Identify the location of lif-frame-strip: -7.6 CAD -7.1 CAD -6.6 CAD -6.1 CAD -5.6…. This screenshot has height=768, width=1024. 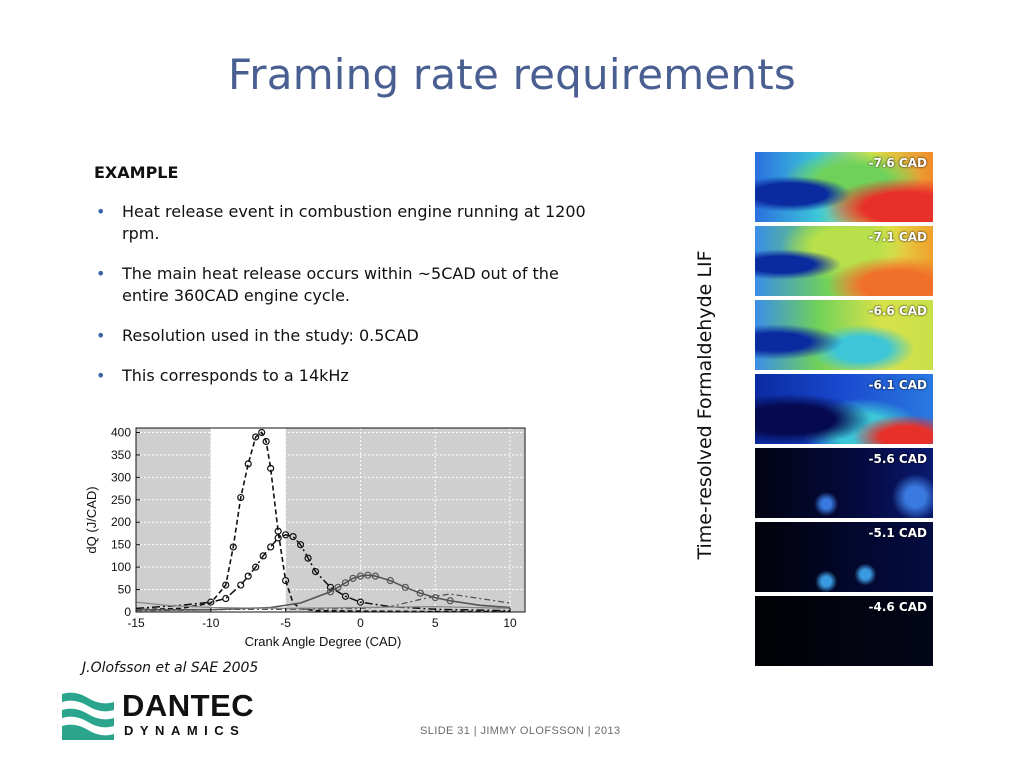
(844, 411).